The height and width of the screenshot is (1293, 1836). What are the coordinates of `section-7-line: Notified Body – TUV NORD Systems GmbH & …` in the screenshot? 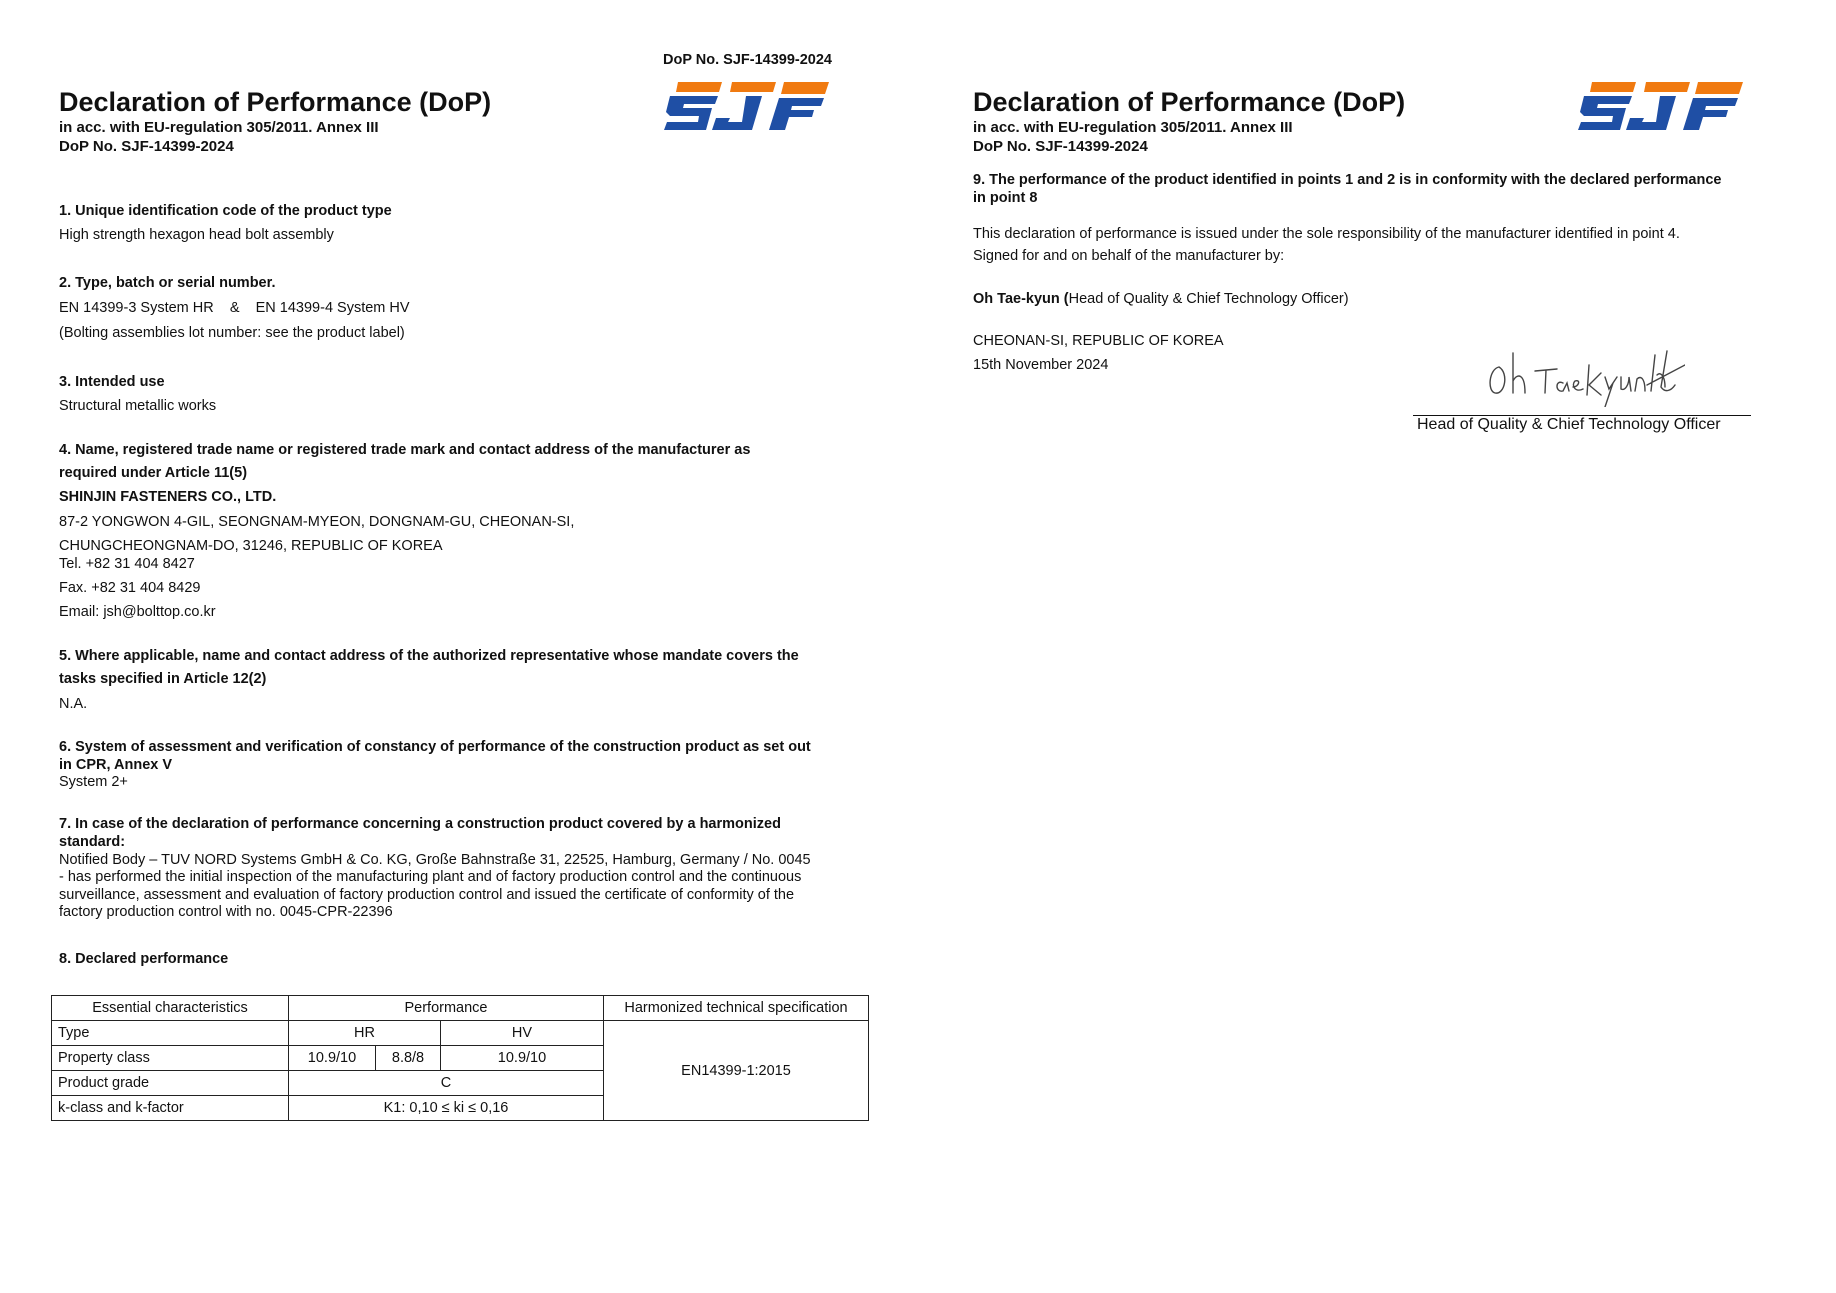 It's located at (435, 860).